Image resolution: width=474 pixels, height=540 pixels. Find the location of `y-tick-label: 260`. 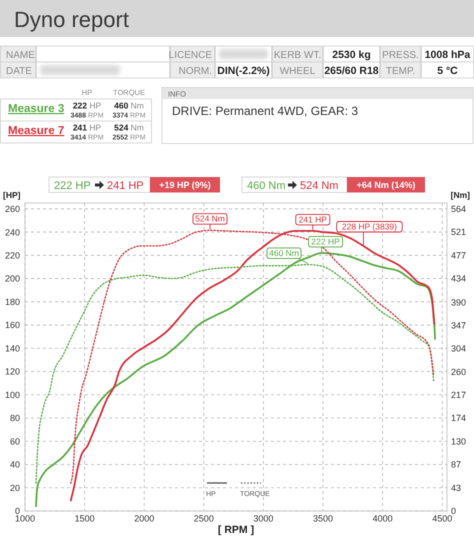

y-tick-label: 260 is located at coordinates (12, 209).